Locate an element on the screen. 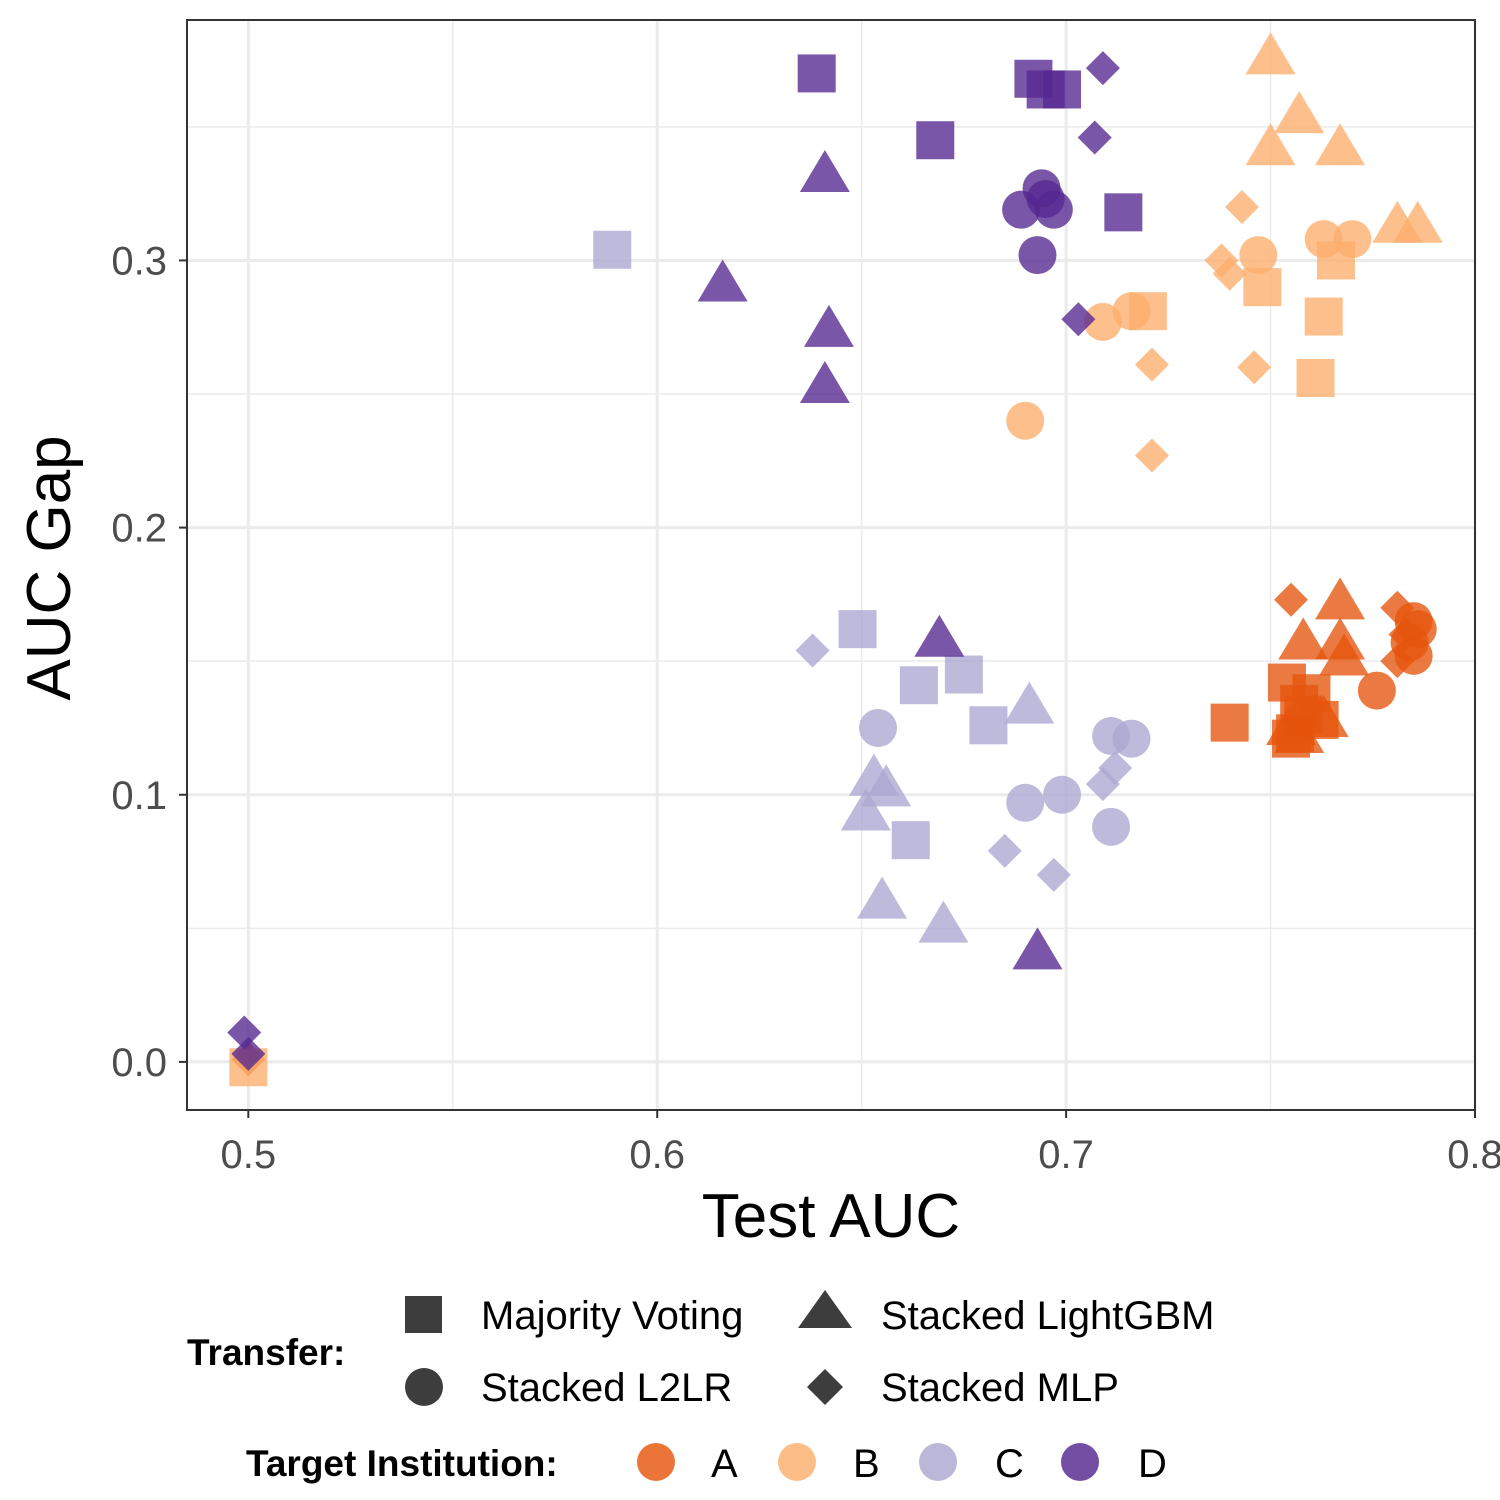 The width and height of the screenshot is (1500, 1500). legend-label-stacked-l2lr: Stacked L2LR is located at coordinates (606, 1388).